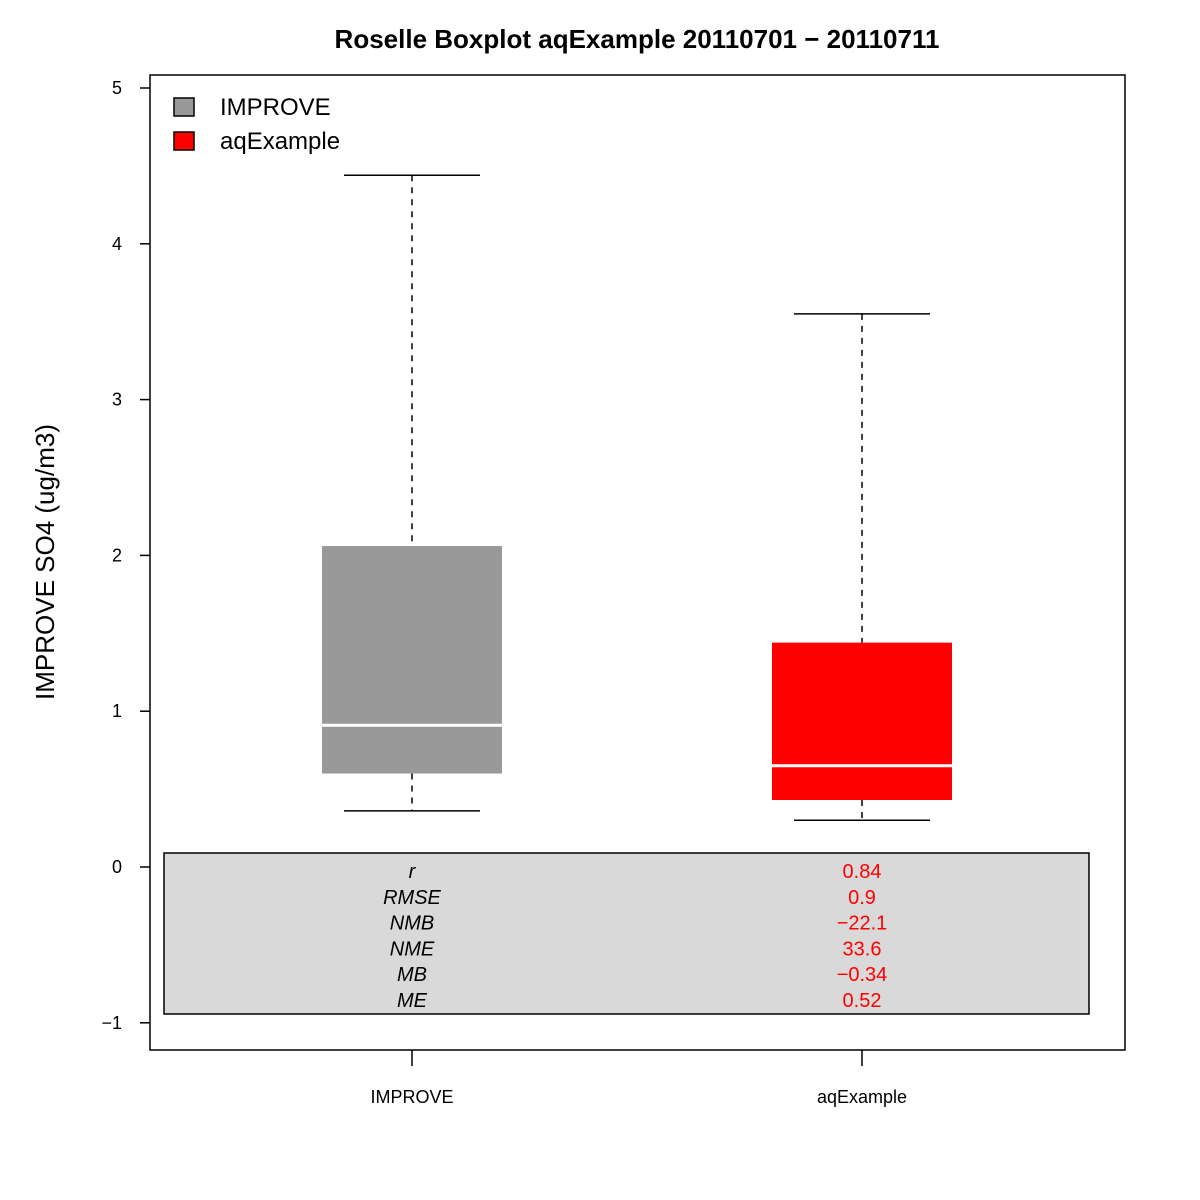  I want to click on legend: IMPROVE aqExample, so click(256, 124).